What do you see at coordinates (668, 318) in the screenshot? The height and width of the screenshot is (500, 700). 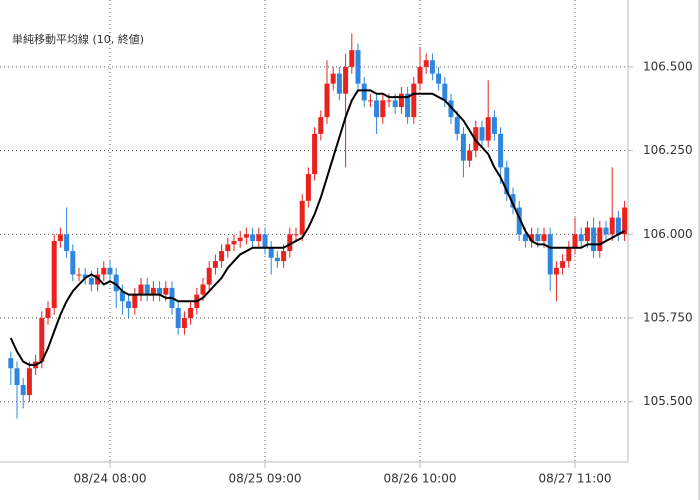 I see `y-tick-label: 105.750` at bounding box center [668, 318].